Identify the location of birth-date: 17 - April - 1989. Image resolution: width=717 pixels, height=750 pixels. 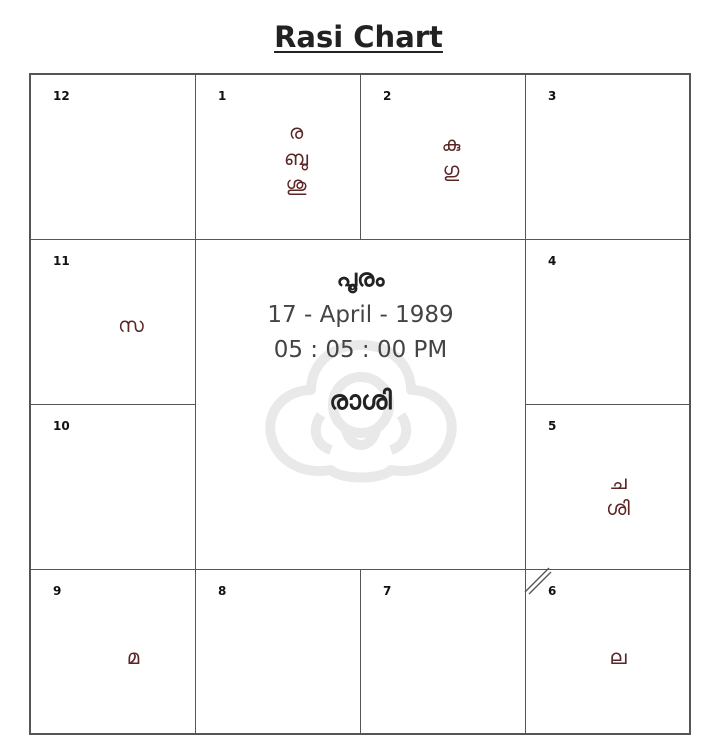
(360, 315).